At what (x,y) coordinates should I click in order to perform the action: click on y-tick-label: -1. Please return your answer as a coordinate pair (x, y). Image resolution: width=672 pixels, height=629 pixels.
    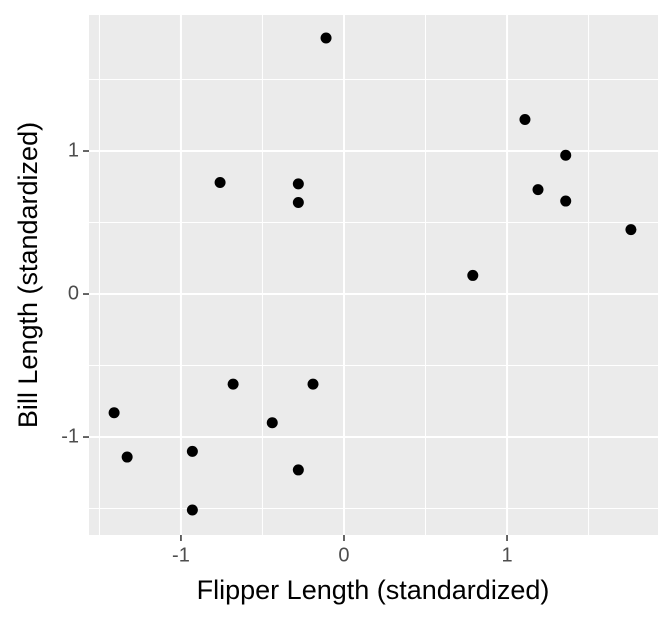
    Looking at the image, I should click on (70, 436).